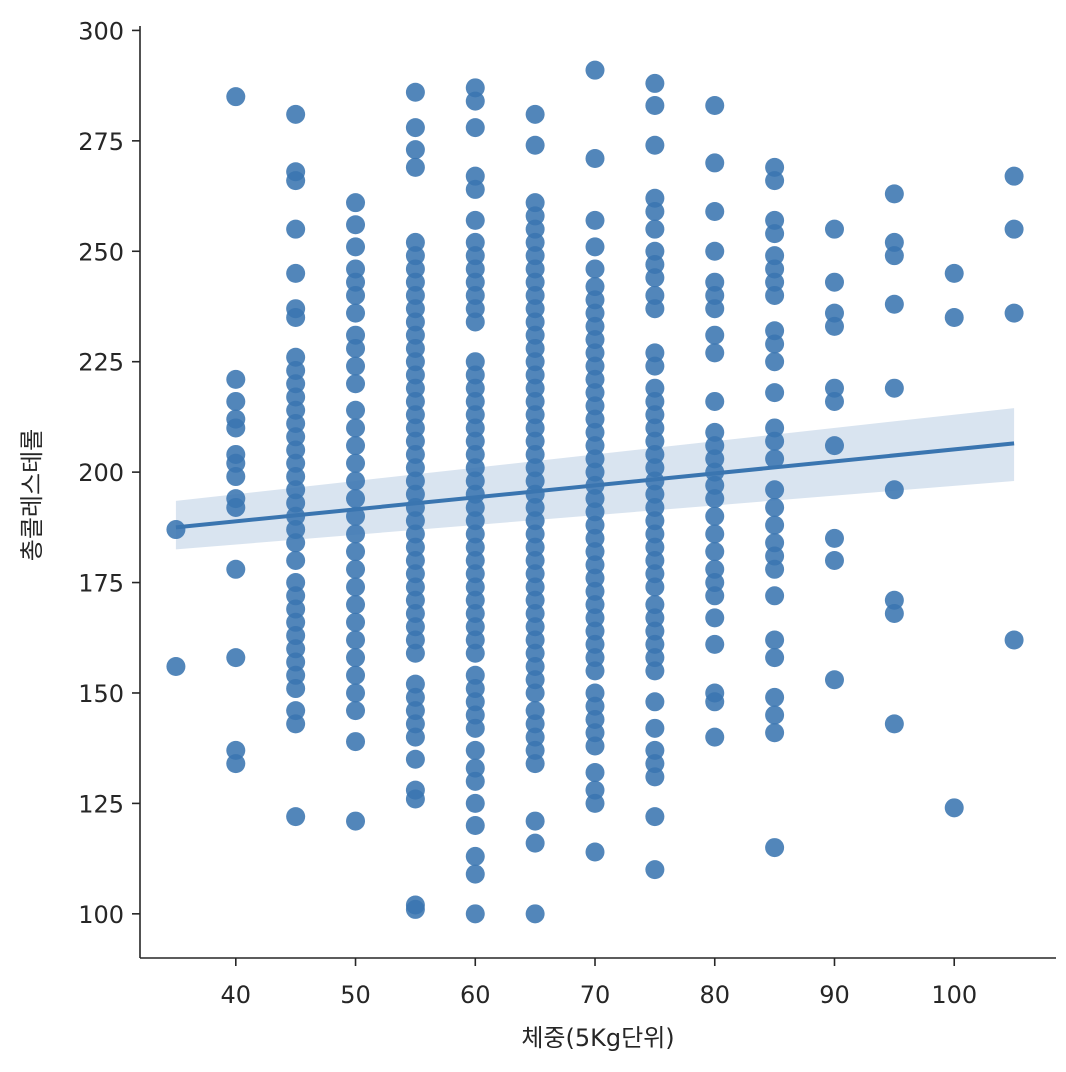  I want to click on x-tick-label: 100, so click(954, 995).